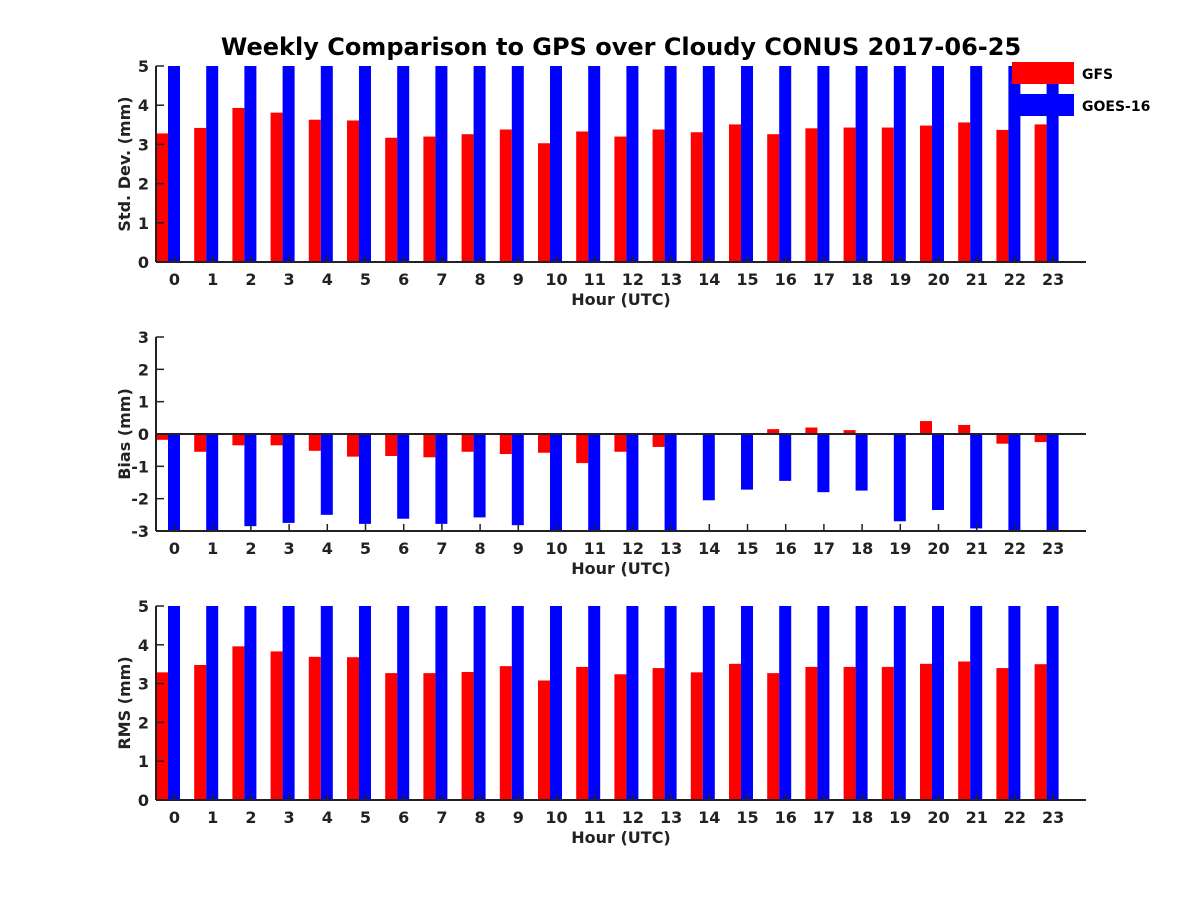 The width and height of the screenshot is (1200, 900). Describe the element at coordinates (124, 434) in the screenshot. I see `y-axis-label: Bias (mm)` at that location.